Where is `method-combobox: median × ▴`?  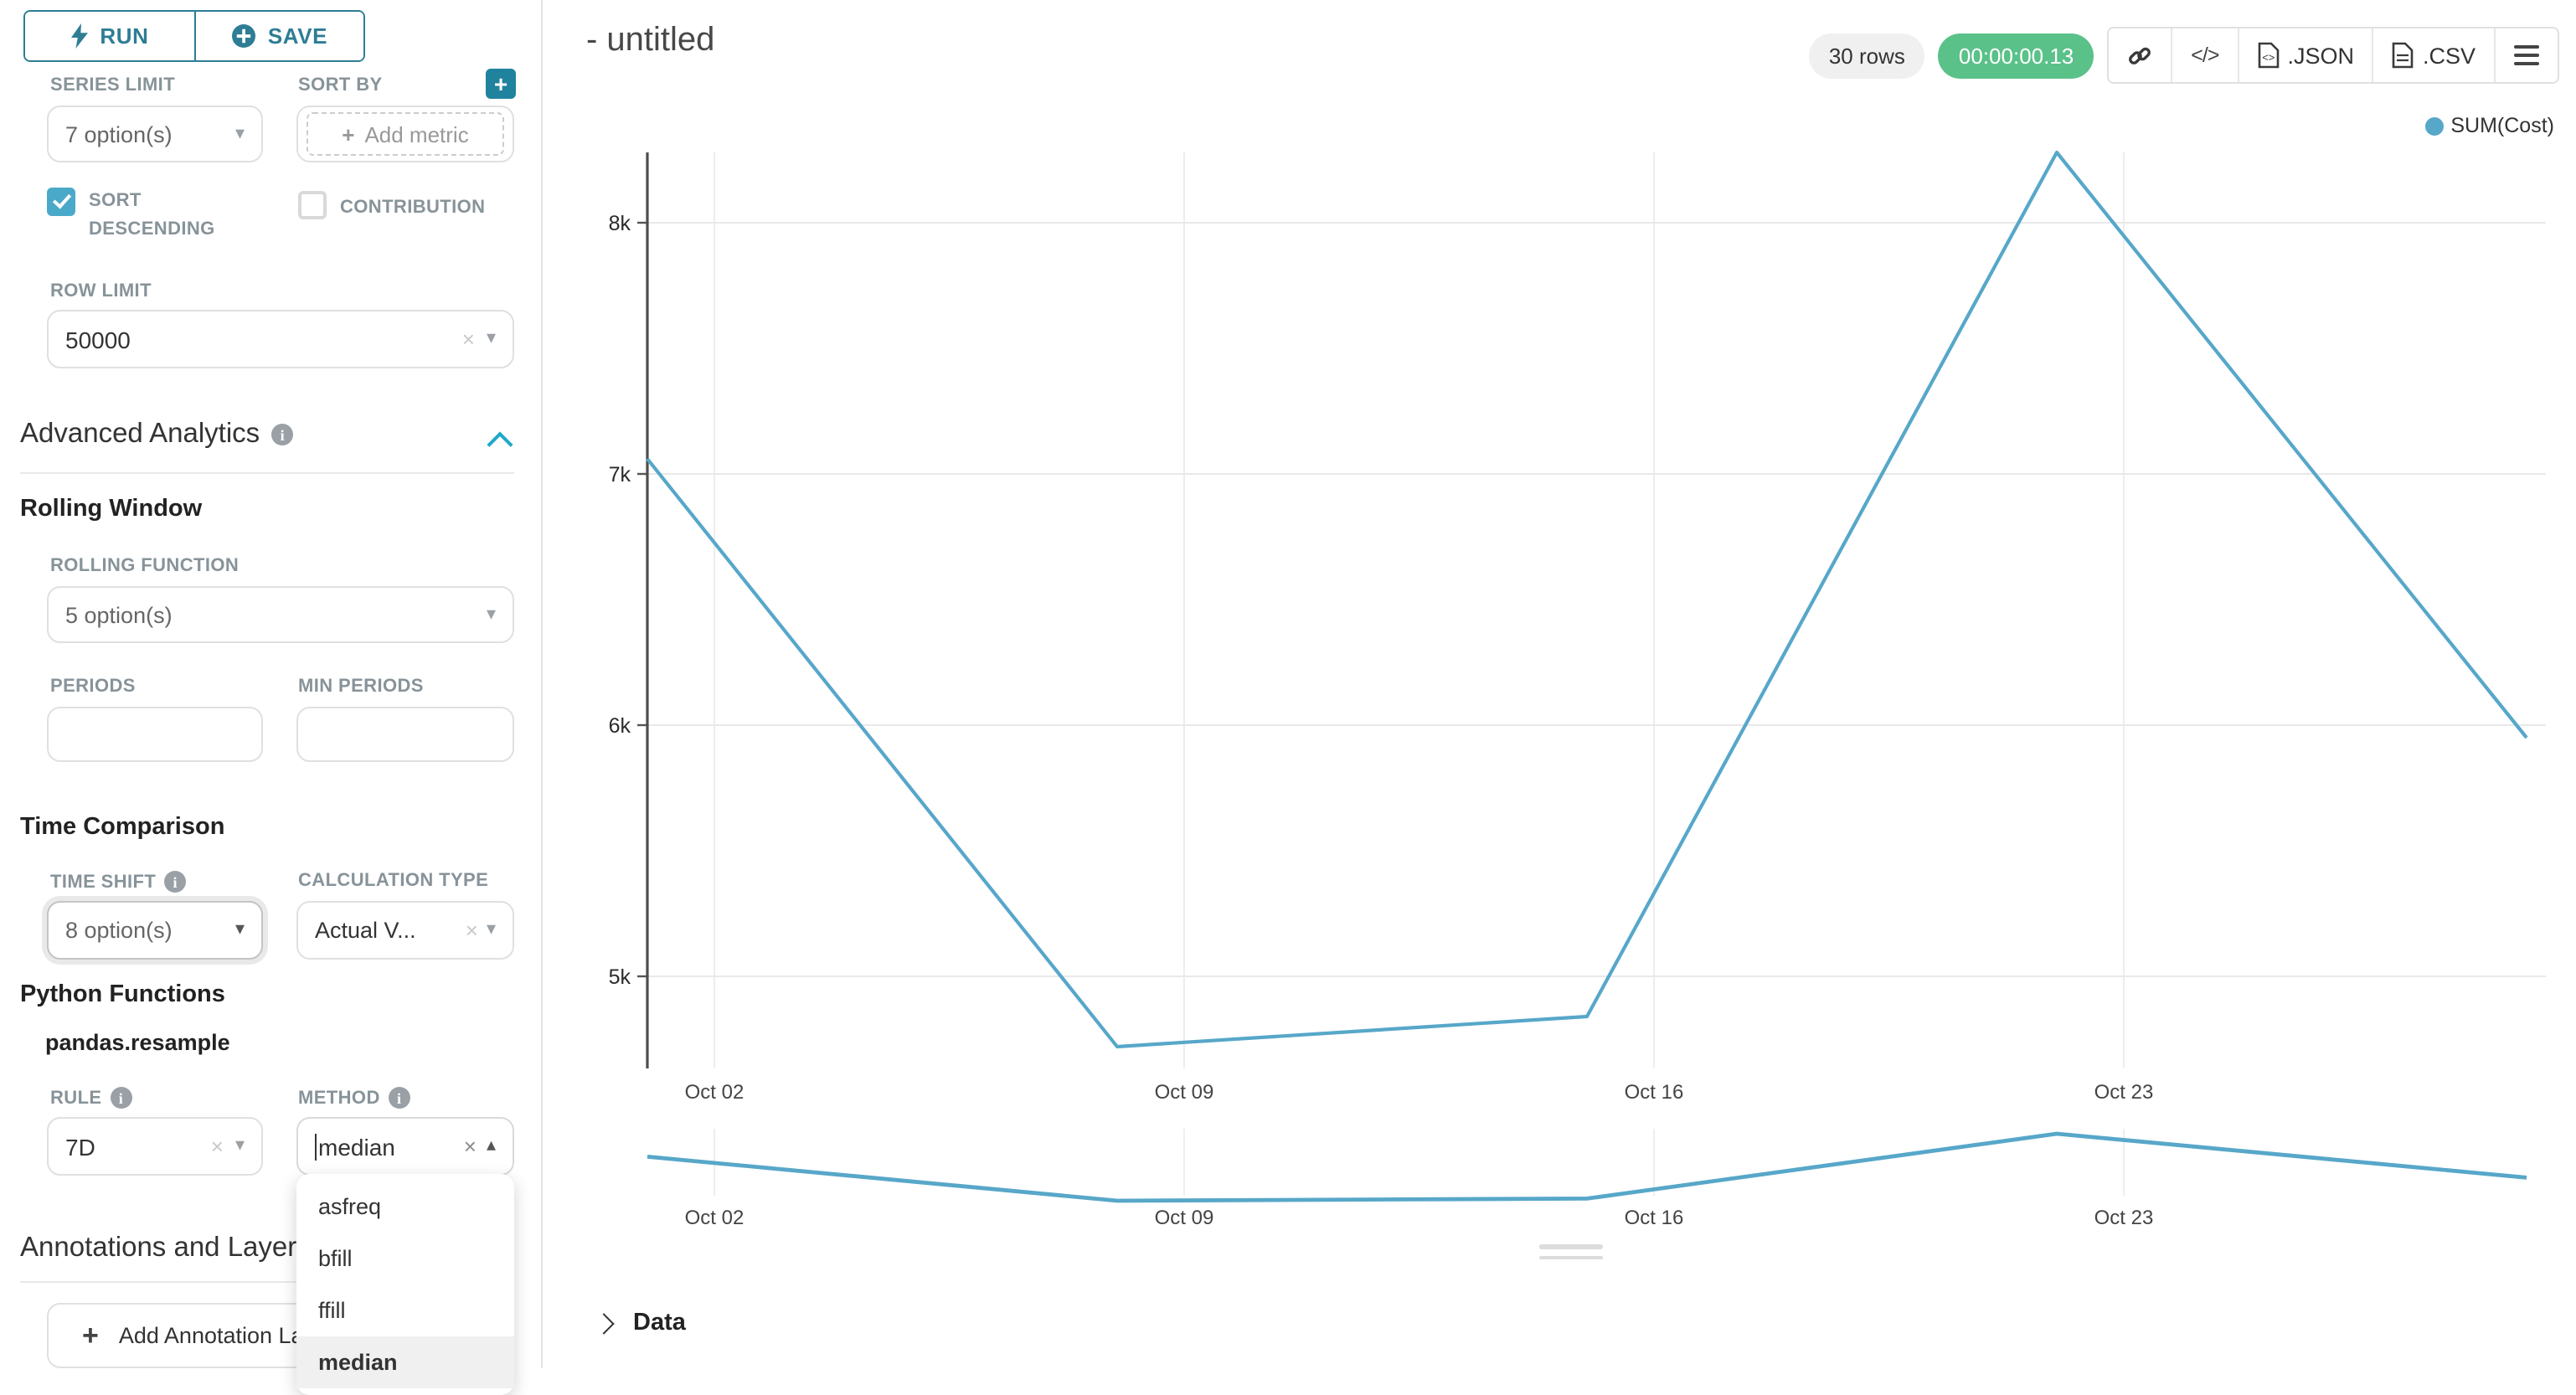 method-combobox: median × ▴ is located at coordinates (405, 1147).